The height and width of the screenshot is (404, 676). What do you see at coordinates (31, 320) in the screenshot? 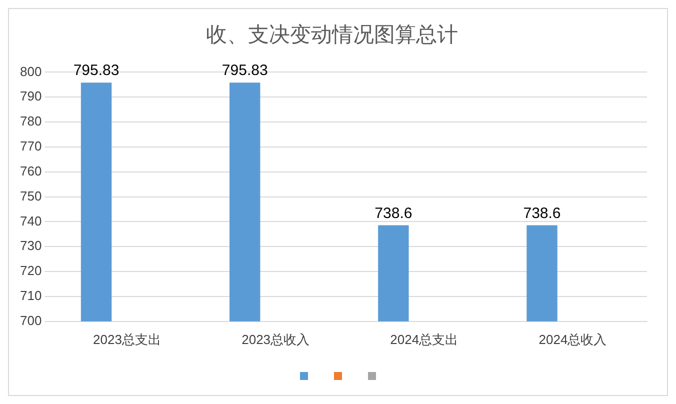
I see `y-tick-label: 700` at bounding box center [31, 320].